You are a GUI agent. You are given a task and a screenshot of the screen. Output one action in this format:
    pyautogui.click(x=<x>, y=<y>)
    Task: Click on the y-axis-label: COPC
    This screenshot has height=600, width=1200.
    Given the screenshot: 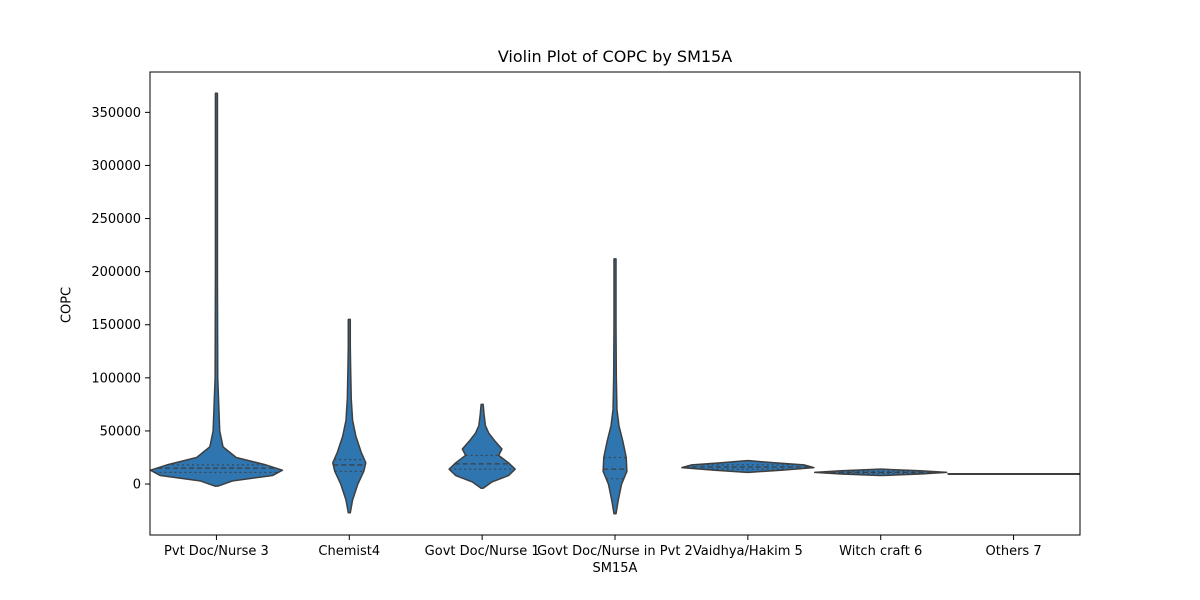 What is the action you would take?
    pyautogui.click(x=67, y=305)
    